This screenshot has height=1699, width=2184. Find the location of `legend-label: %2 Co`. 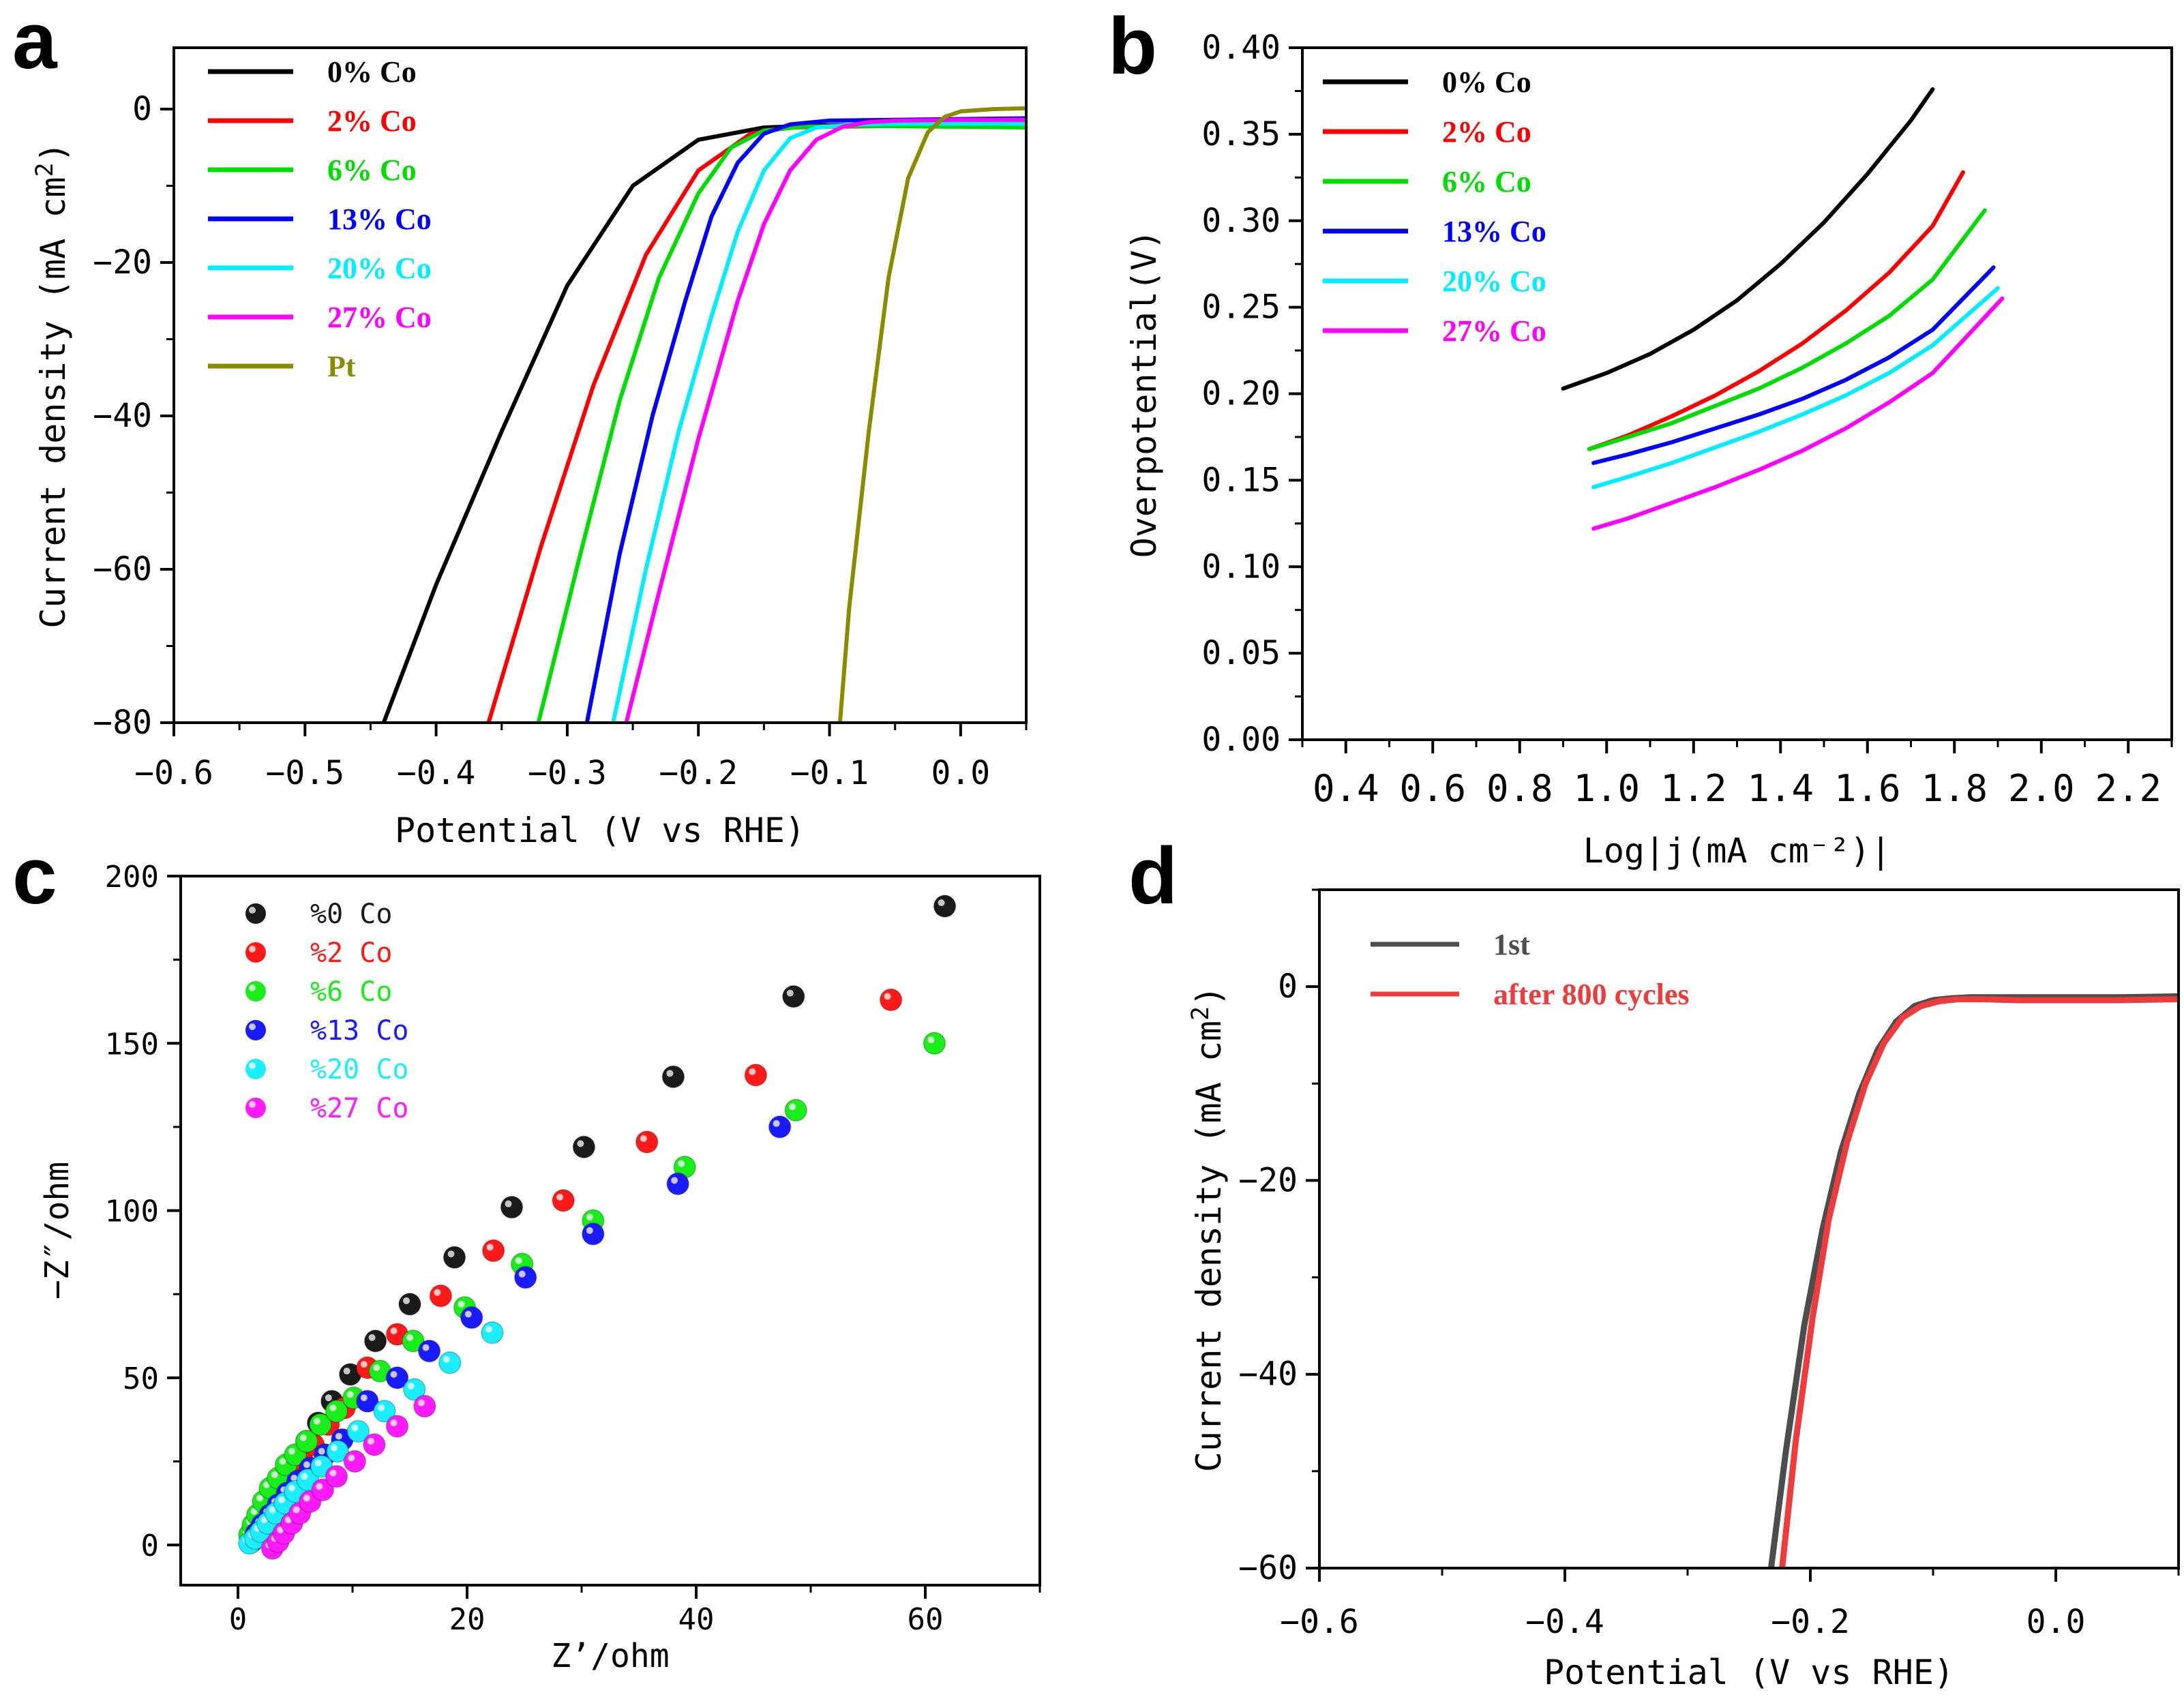

legend-label: %2 Co is located at coordinates (351, 953).